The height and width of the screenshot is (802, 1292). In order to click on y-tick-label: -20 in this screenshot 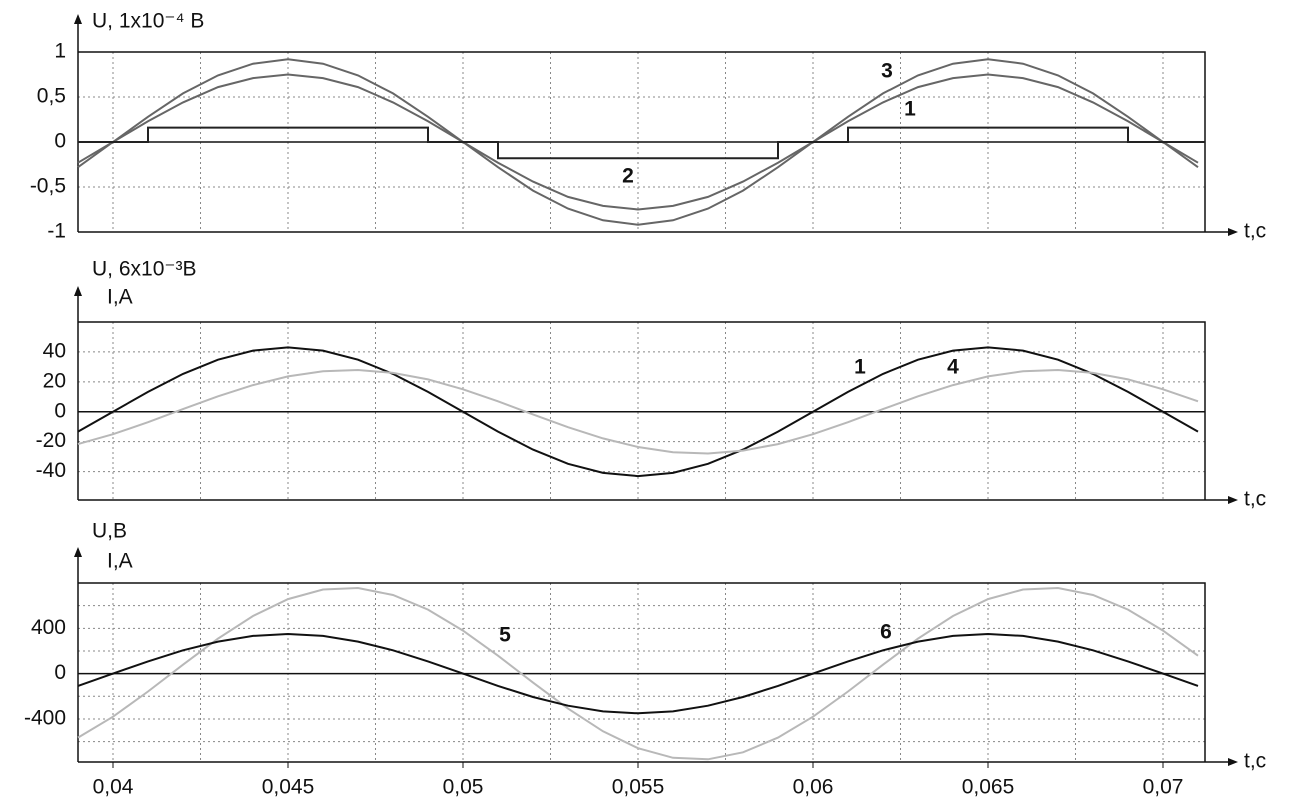, I will do `click(51, 440)`.